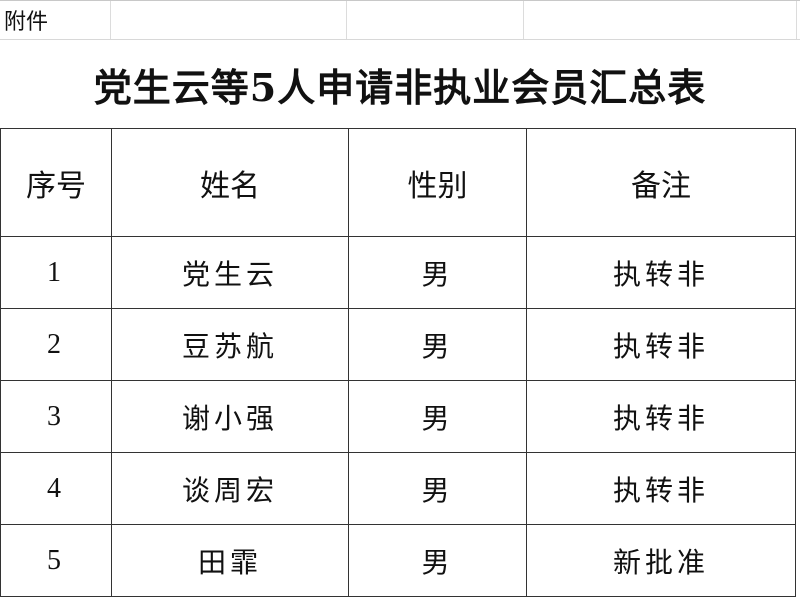 The width and height of the screenshot is (800, 603). I want to click on header-no: 序号, so click(56, 182).